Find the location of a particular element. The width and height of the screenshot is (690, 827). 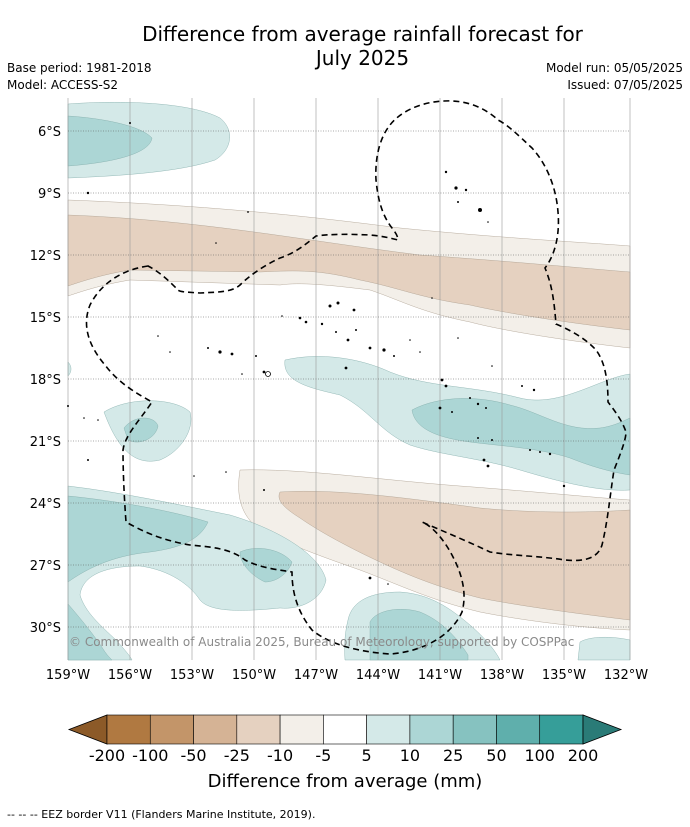

wet-patch-southwest-core is located at coordinates (138, 539).